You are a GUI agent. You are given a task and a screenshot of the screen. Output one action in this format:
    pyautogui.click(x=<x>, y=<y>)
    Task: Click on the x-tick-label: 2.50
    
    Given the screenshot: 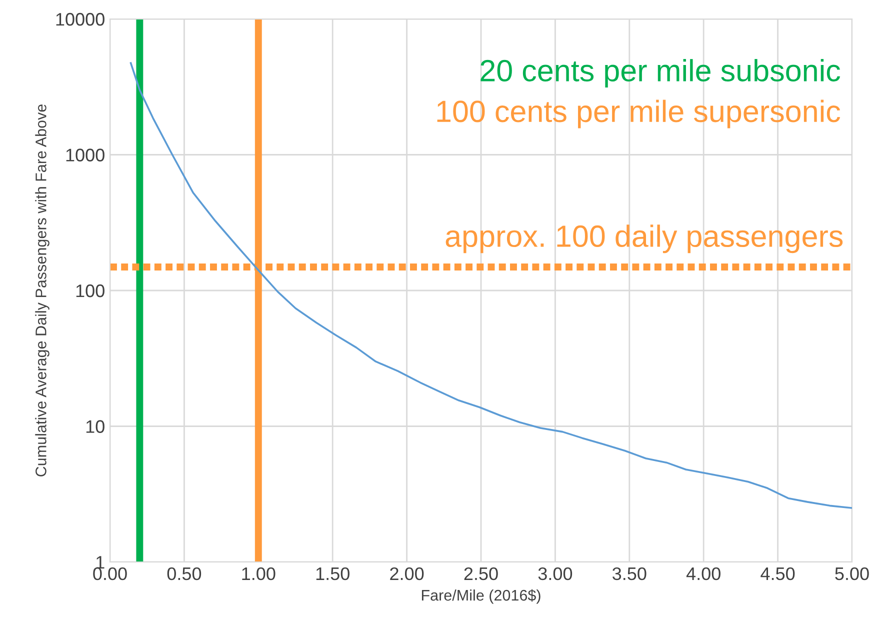 What is the action you would take?
    pyautogui.click(x=481, y=573)
    